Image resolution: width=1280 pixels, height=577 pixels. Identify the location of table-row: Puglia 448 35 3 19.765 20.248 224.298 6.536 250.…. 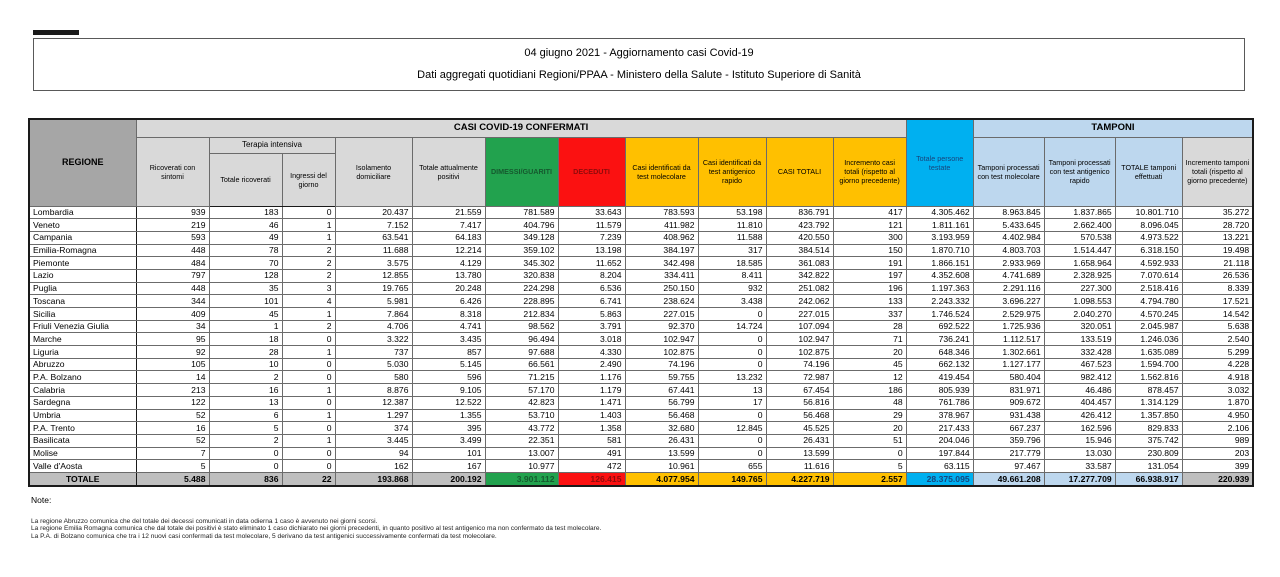
(641, 288).